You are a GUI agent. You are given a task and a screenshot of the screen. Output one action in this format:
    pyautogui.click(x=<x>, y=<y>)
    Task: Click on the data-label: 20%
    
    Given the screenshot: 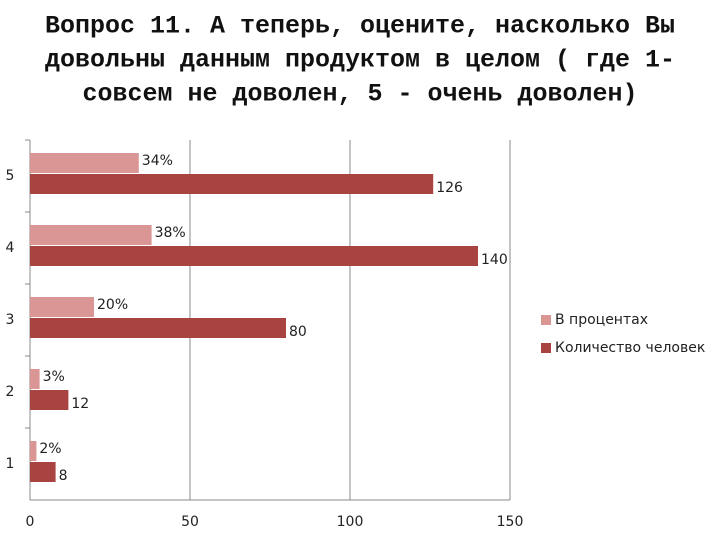 What is the action you would take?
    pyautogui.click(x=112, y=305)
    